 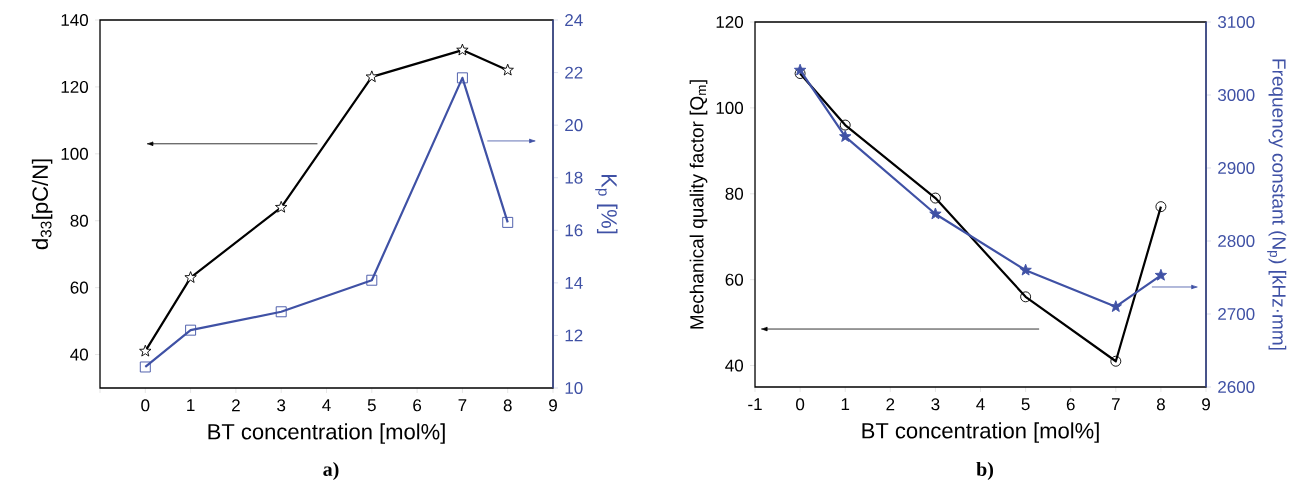 I want to click on text: b), so click(x=985, y=471).